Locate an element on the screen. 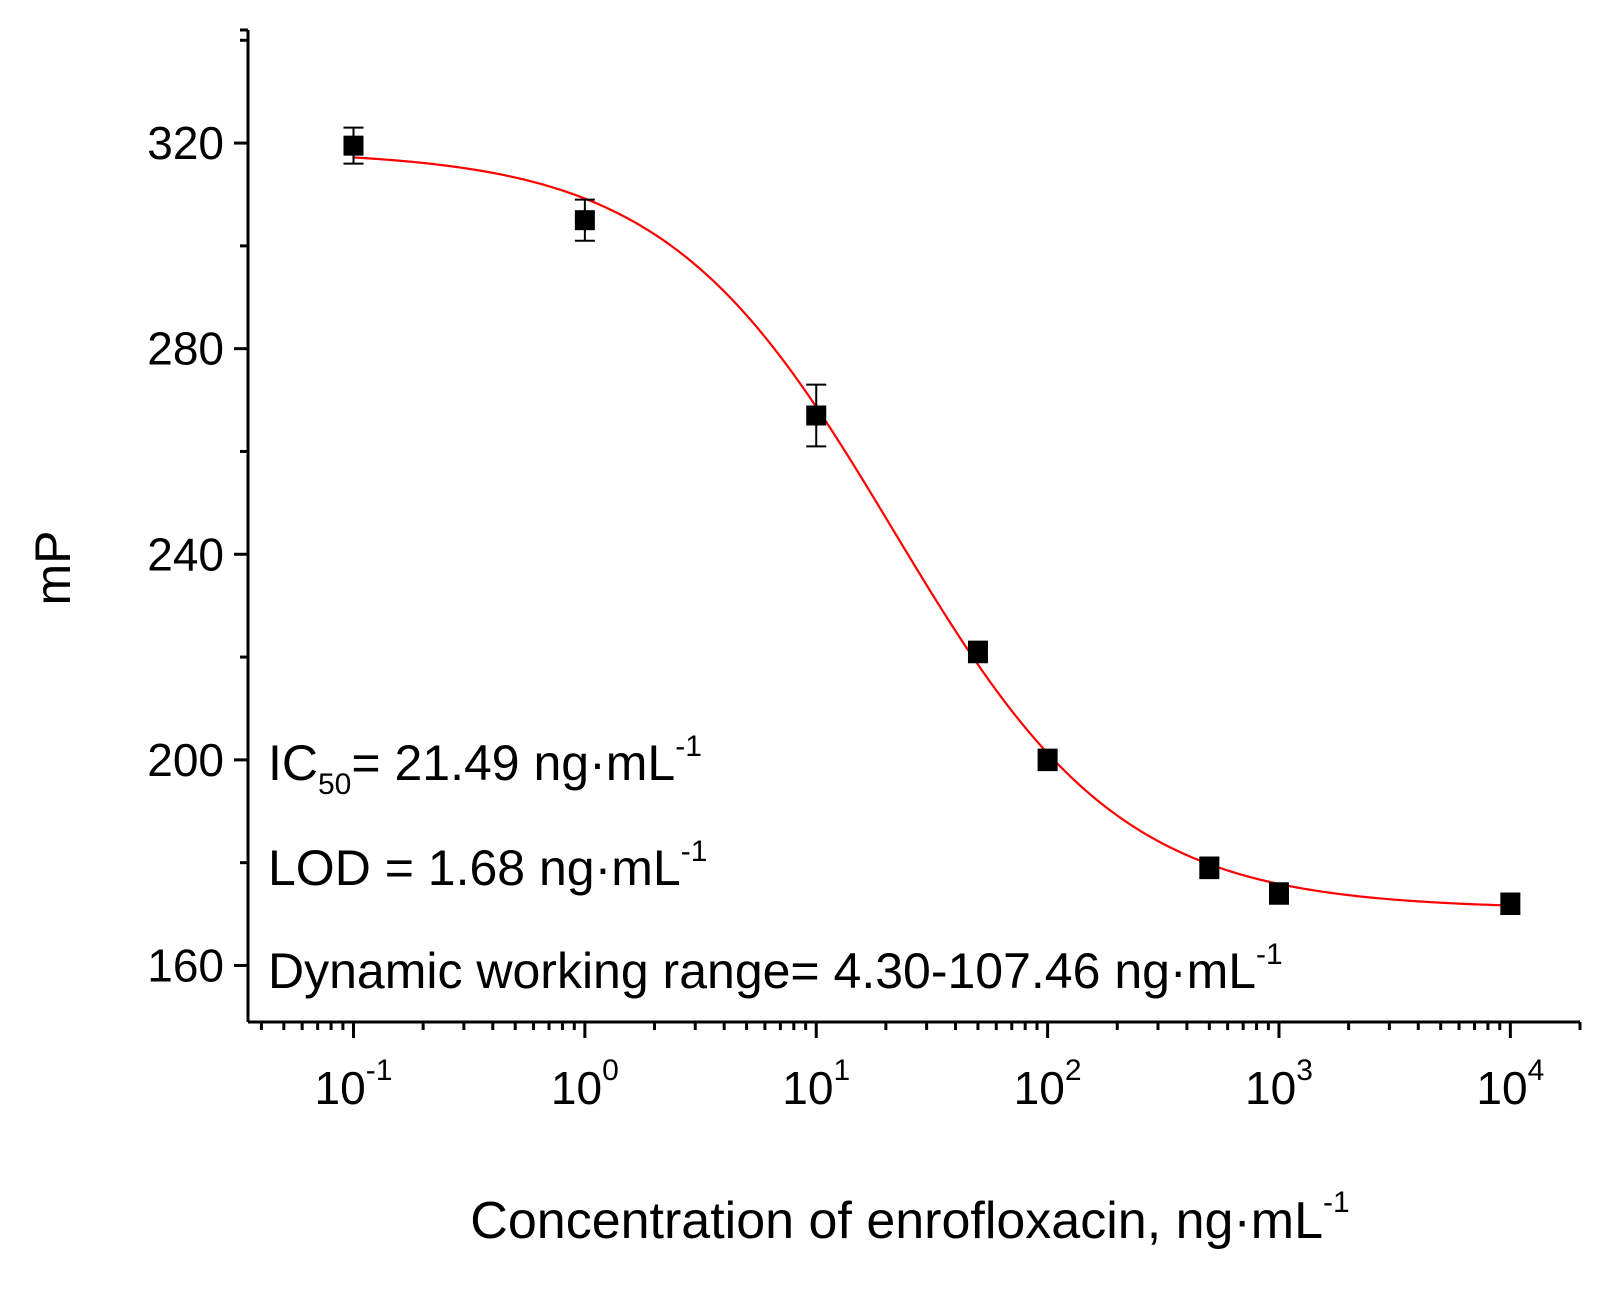  y-axis-label: mP is located at coordinates (53, 568).